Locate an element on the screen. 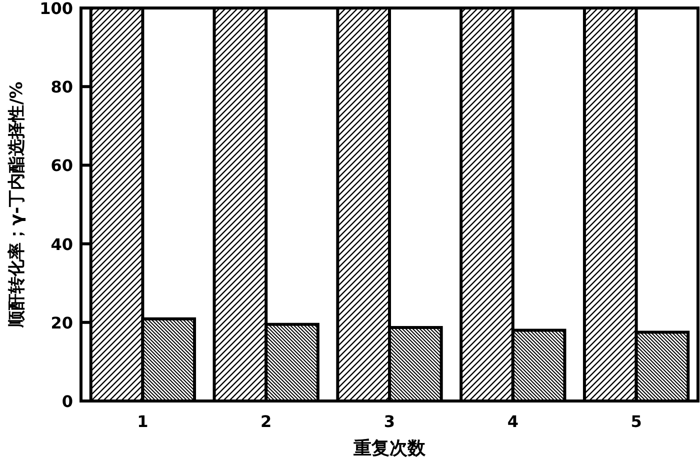 This screenshot has height=462, width=700. y-tick-label: 80 is located at coordinates (61, 87).